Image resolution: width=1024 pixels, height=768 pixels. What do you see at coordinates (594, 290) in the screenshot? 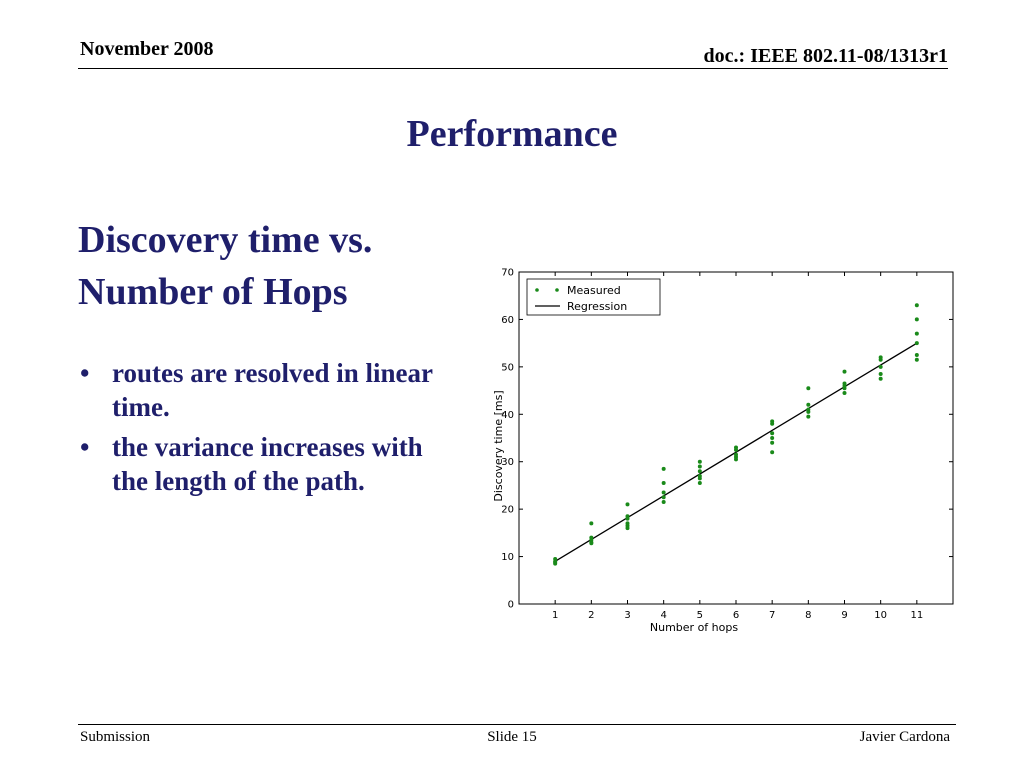
I see `legend-measured-label: Measured` at bounding box center [594, 290].